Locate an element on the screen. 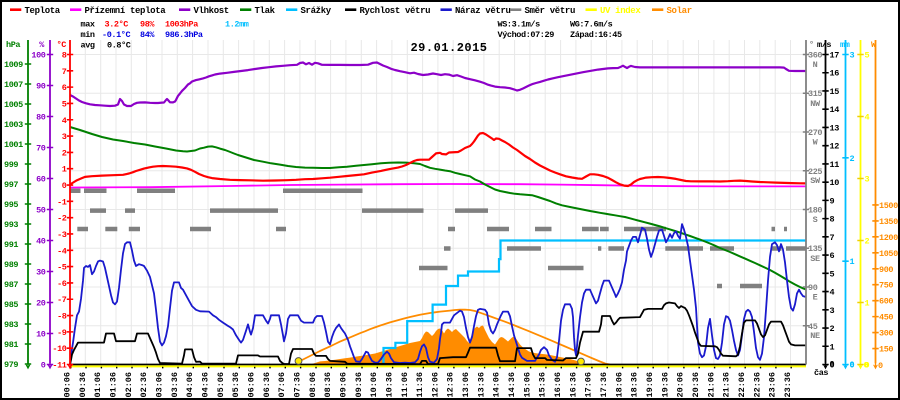 The width and height of the screenshot is (900, 400). svg-text: 02:36 is located at coordinates (144, 385).